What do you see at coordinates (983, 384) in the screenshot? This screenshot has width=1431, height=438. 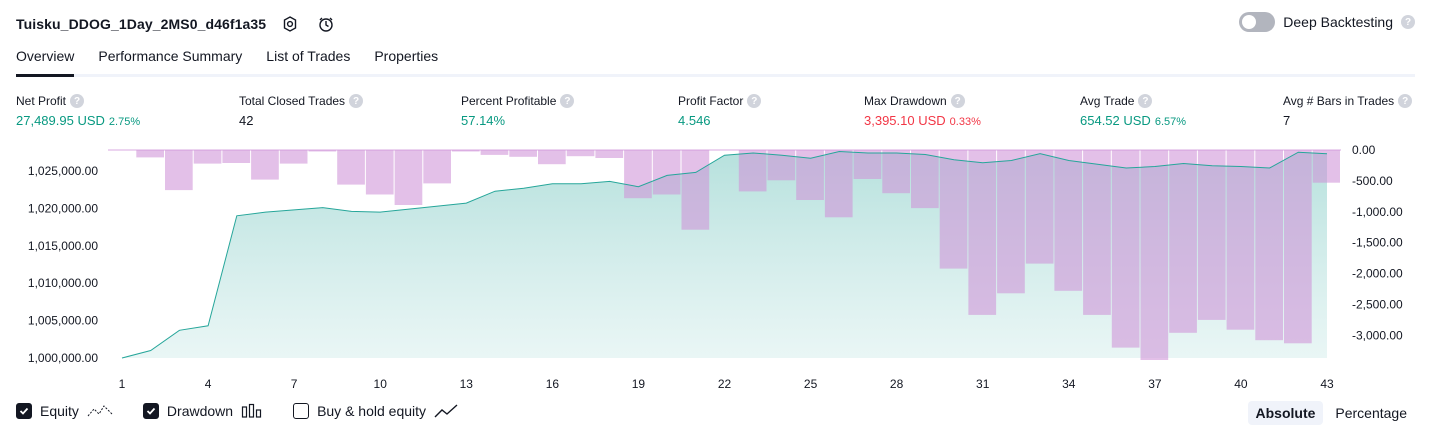 I see `x-axis-tick-label: 31` at bounding box center [983, 384].